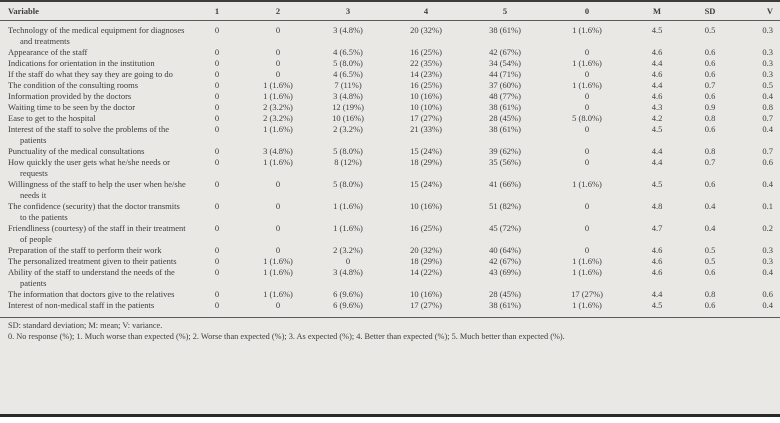 This screenshot has height=423, width=780. I want to click on value-cell: 0.7, so click(767, 151).